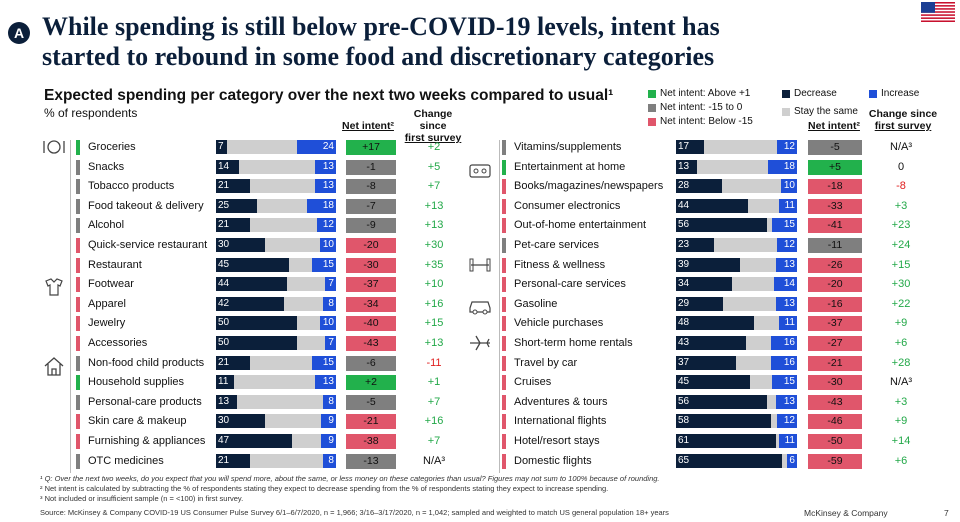  Describe the element at coordinates (726, 441) in the screenshot. I see `right-bar-decrease: 61` at that location.